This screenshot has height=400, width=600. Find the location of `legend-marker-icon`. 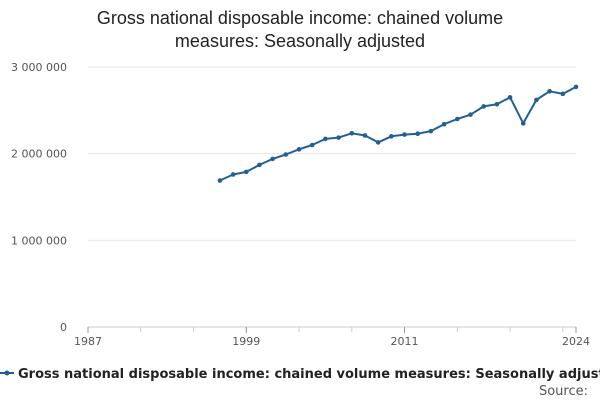

legend-marker-icon is located at coordinates (7, 373).